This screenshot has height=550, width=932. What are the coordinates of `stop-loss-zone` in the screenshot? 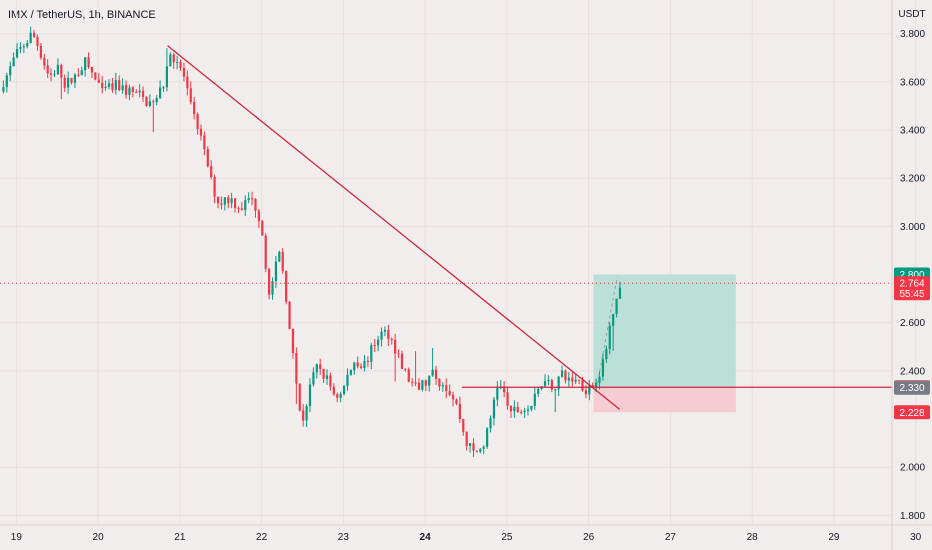 It's located at (664, 400).